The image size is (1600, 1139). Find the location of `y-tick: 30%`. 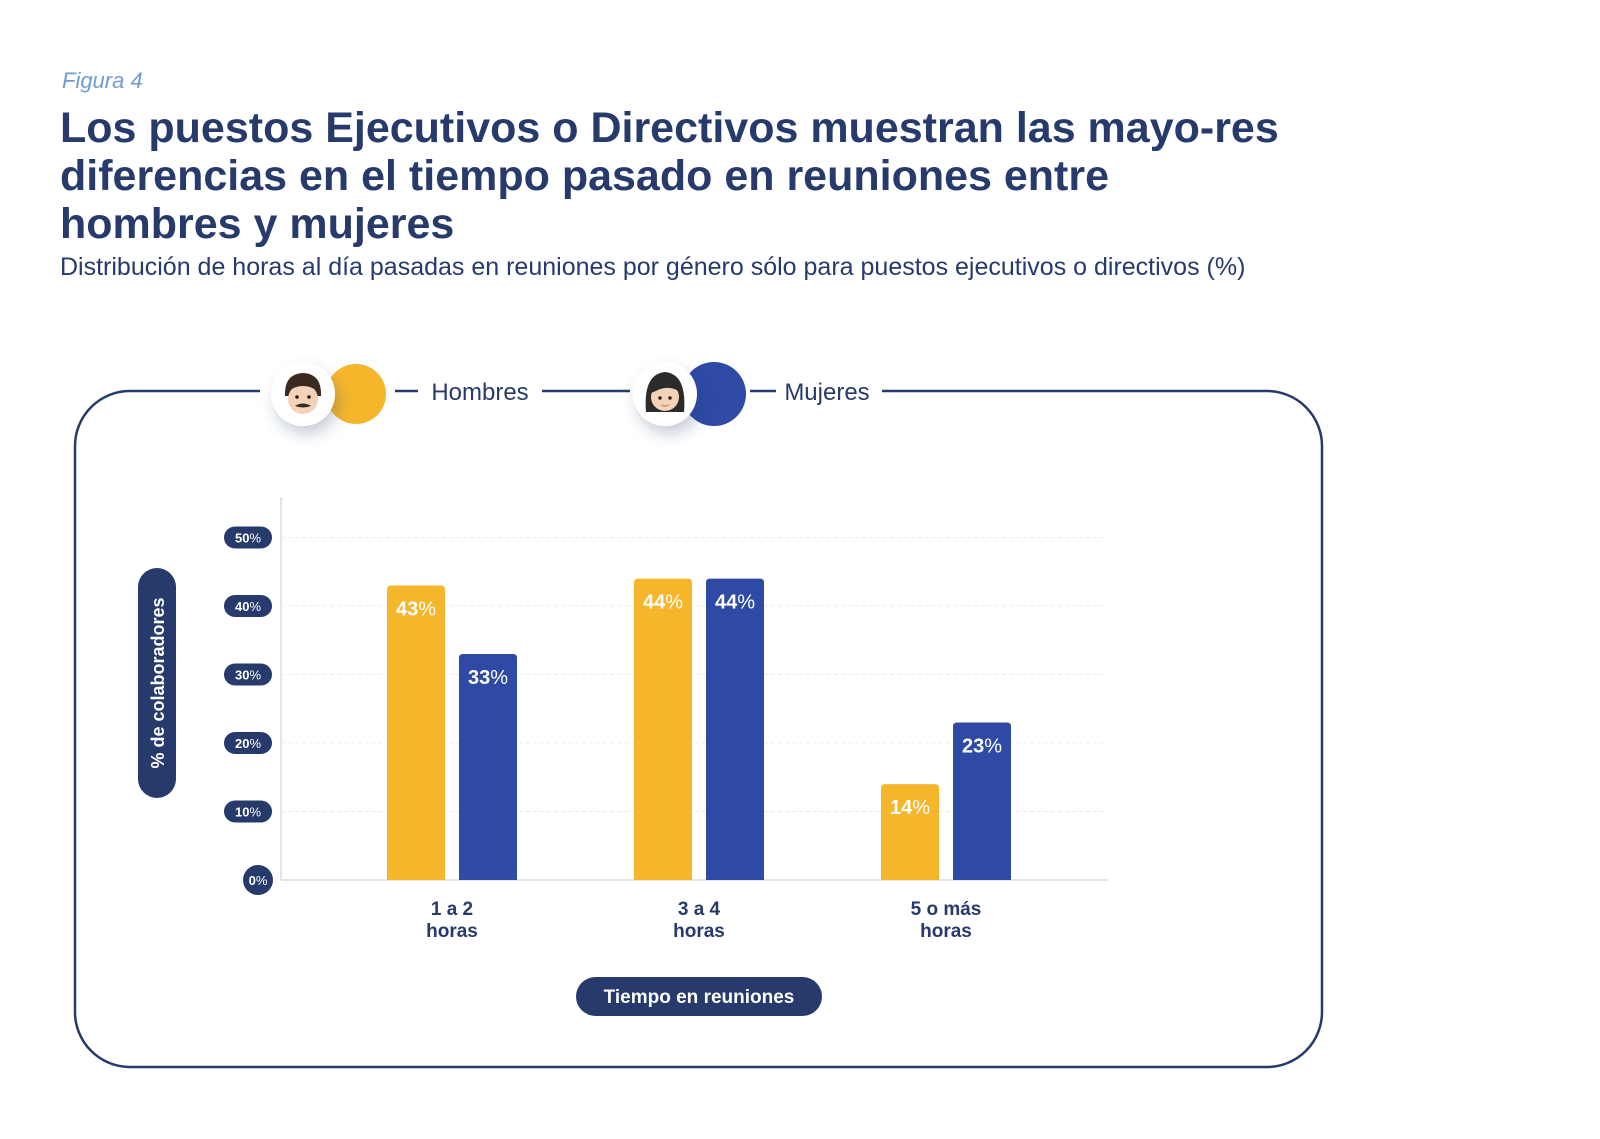

y-tick: 30% is located at coordinates (248, 674).